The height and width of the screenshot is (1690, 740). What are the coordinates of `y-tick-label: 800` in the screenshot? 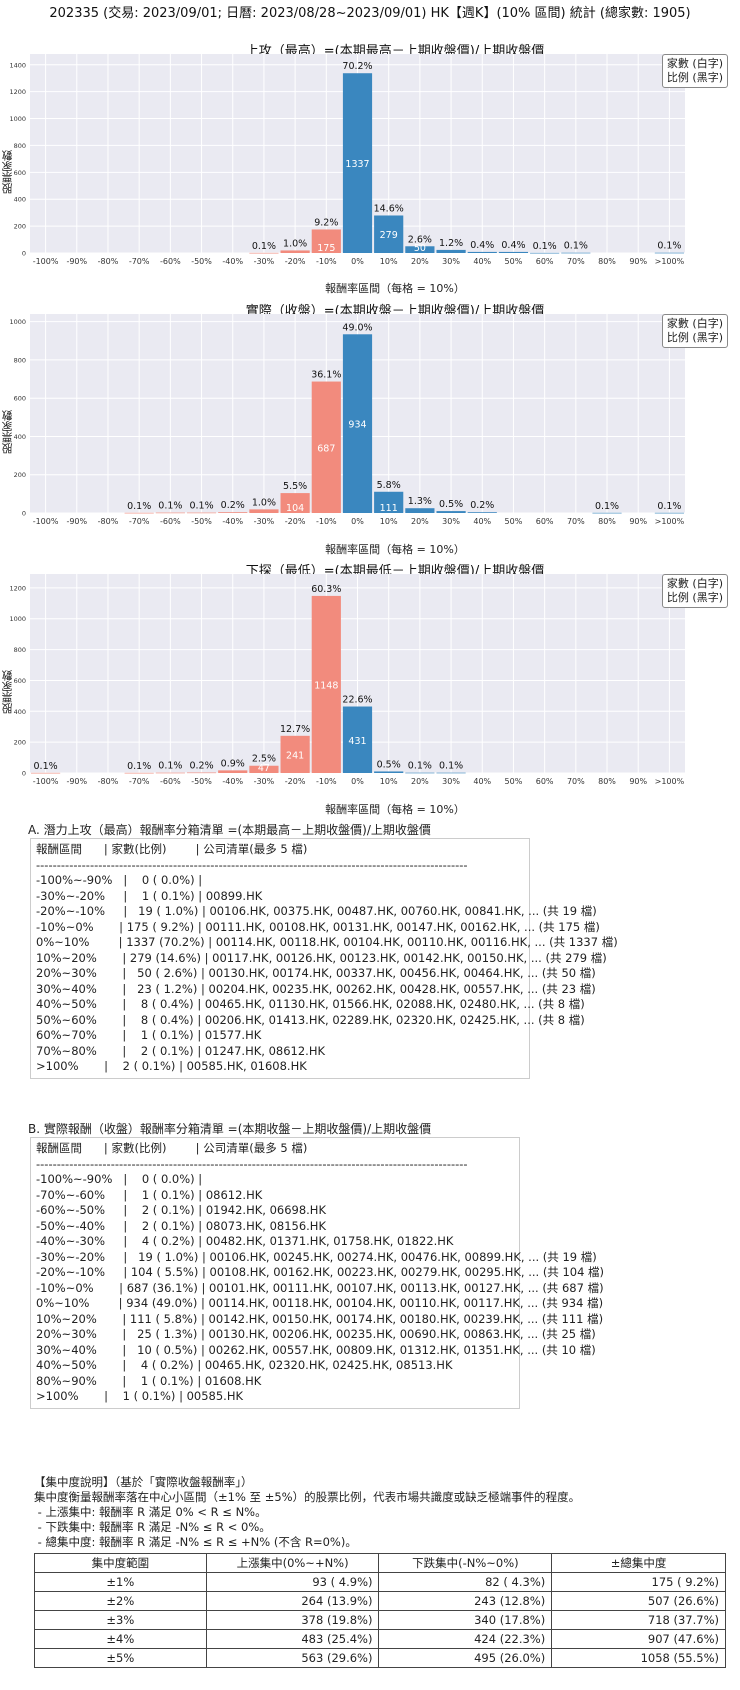 It's located at (20, 650).